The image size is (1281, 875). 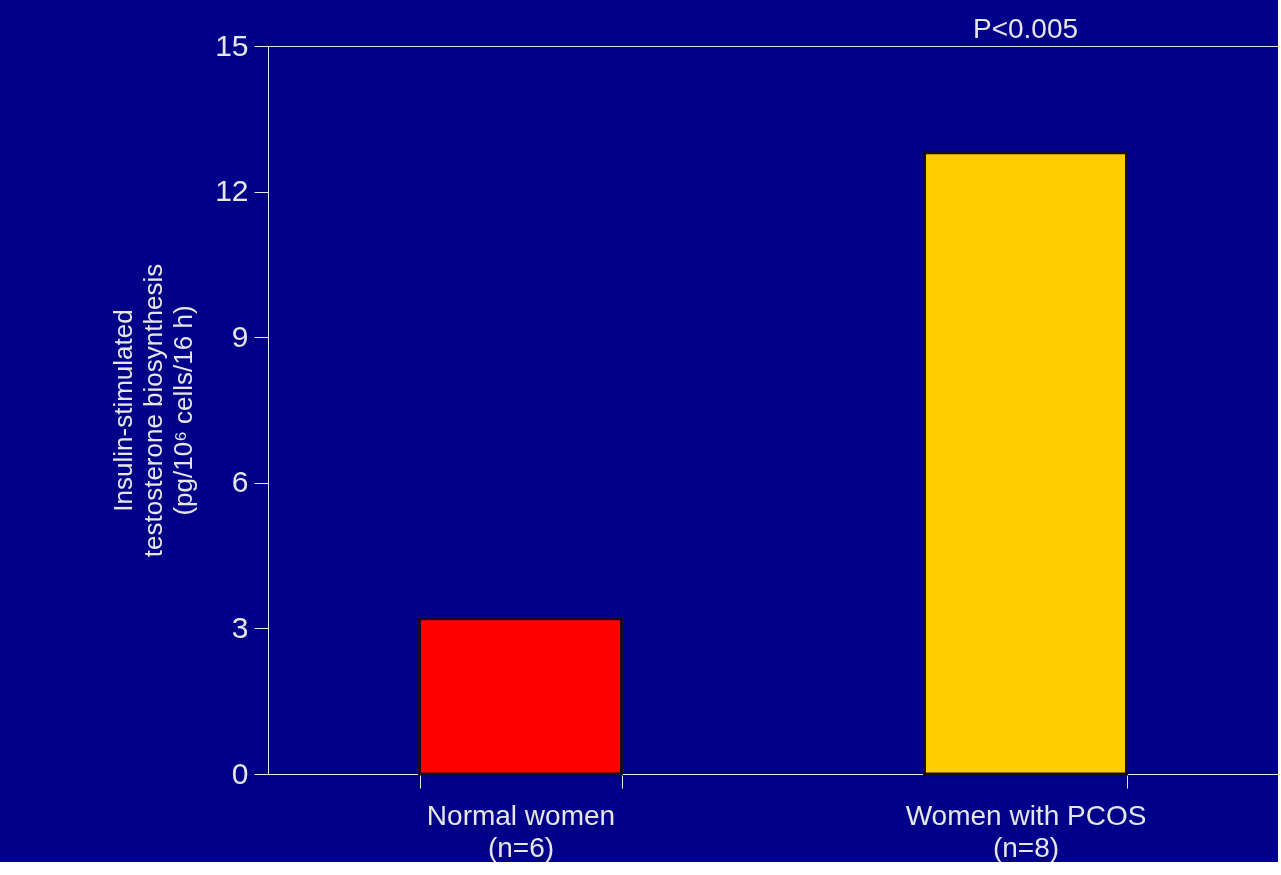 What do you see at coordinates (240, 482) in the screenshot?
I see `y-tick-label: 6` at bounding box center [240, 482].